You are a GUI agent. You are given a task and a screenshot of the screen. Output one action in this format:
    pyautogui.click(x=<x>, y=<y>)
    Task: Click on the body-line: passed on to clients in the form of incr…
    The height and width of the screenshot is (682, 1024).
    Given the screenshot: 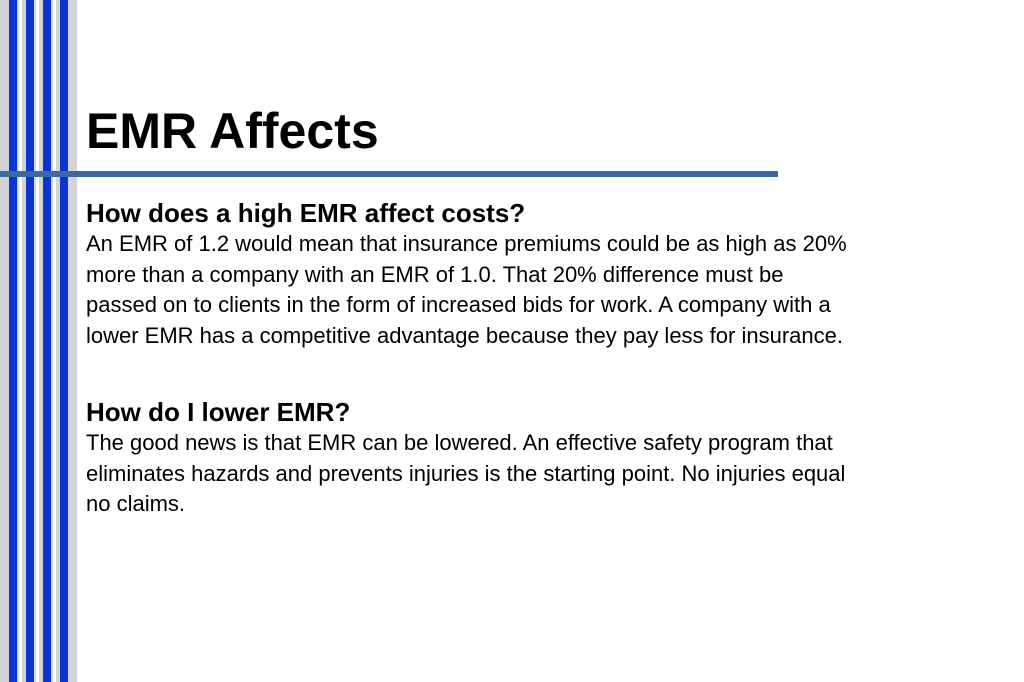 What is the action you would take?
    pyautogui.click(x=458, y=304)
    